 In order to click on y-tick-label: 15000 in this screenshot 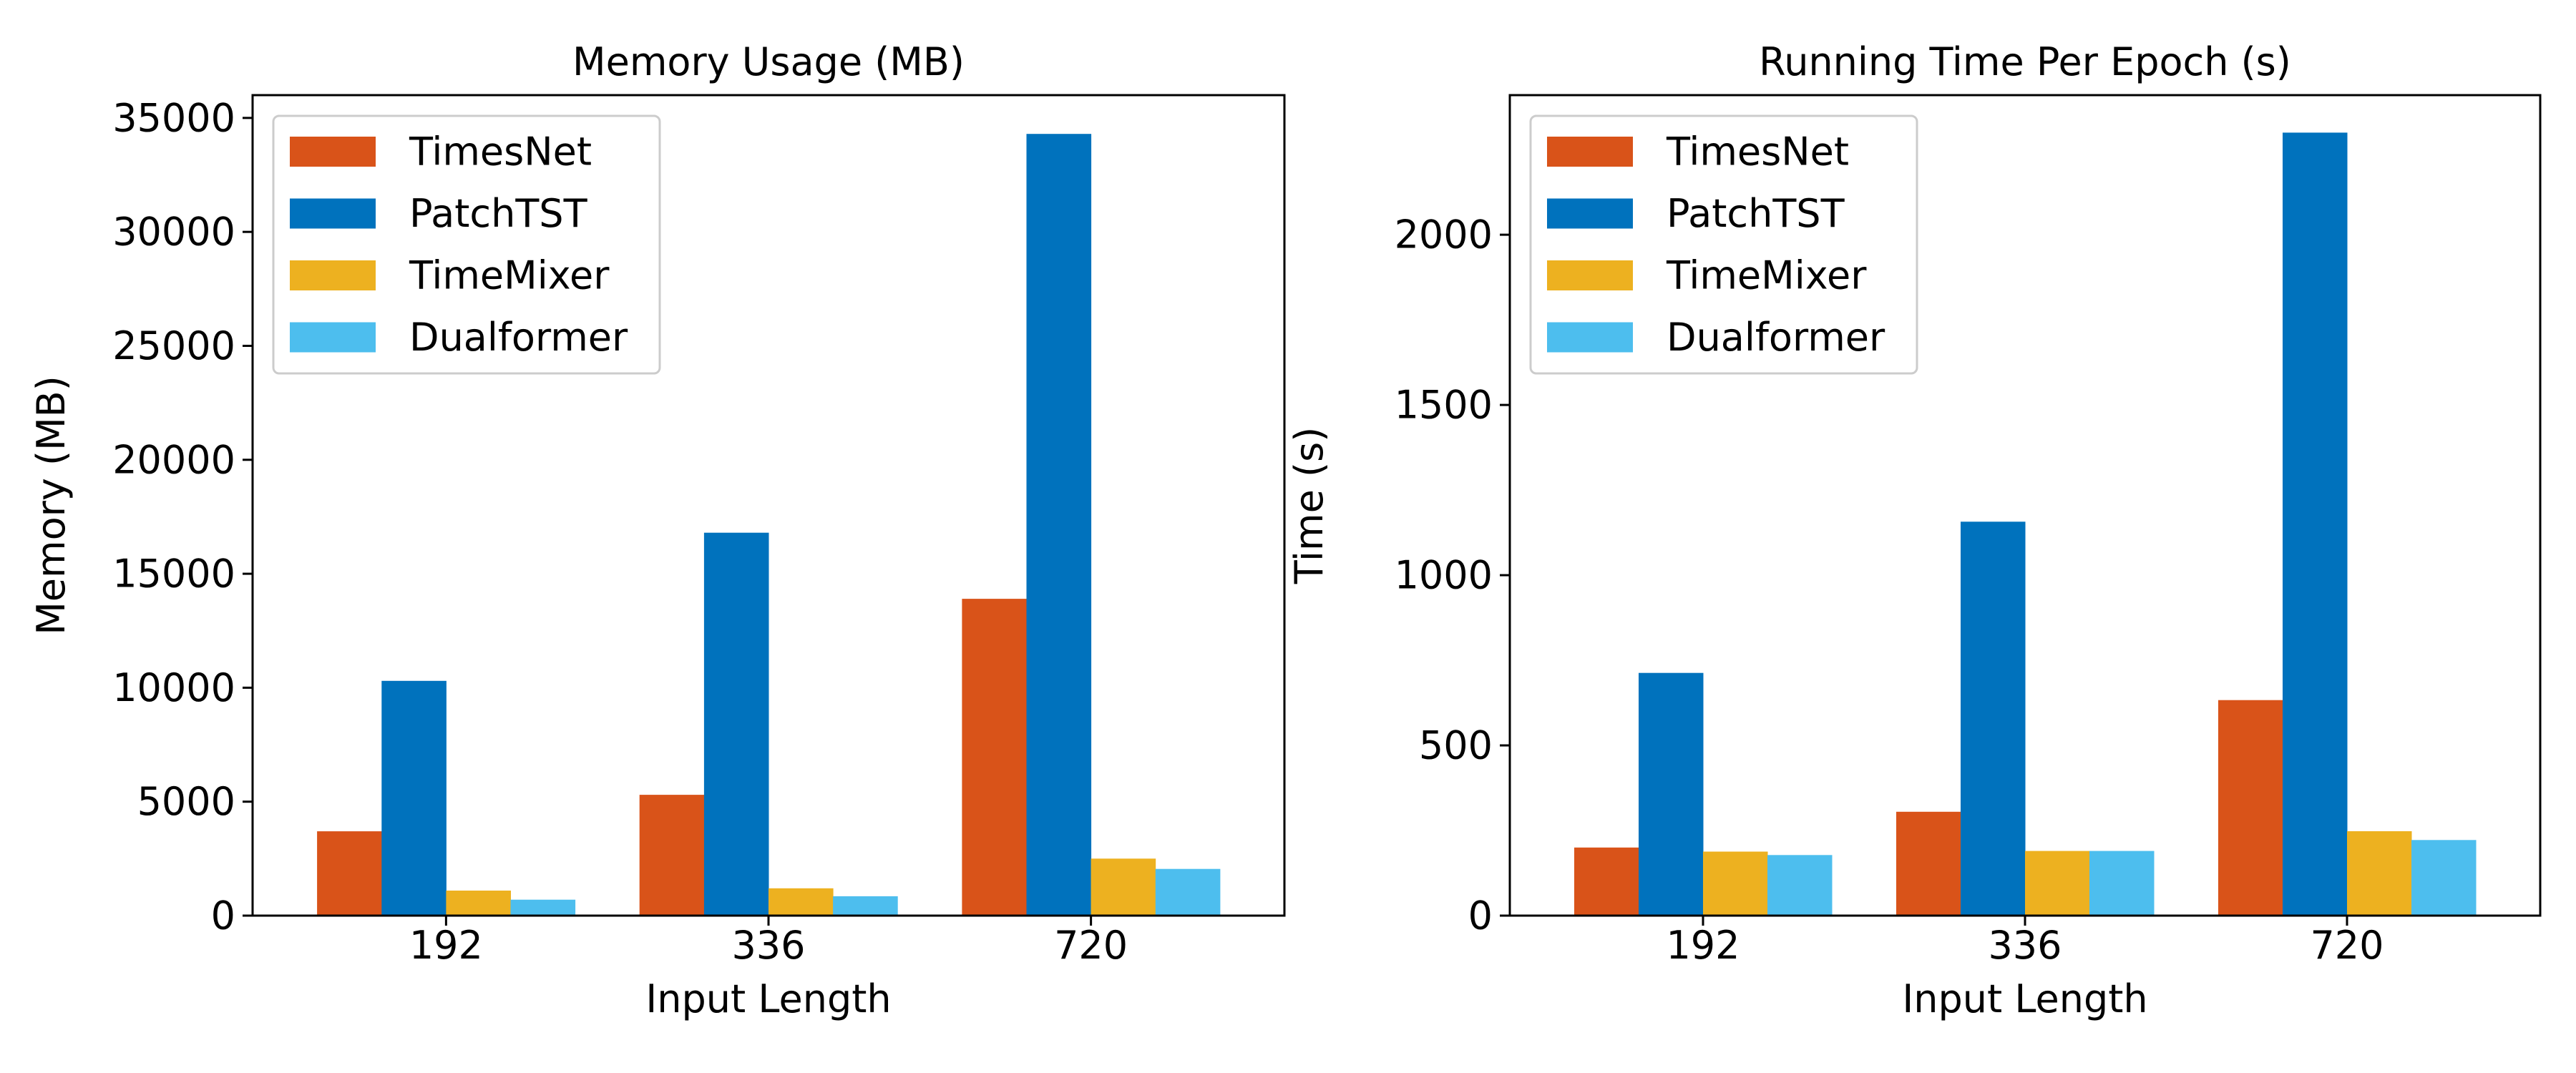, I will do `click(173, 574)`.